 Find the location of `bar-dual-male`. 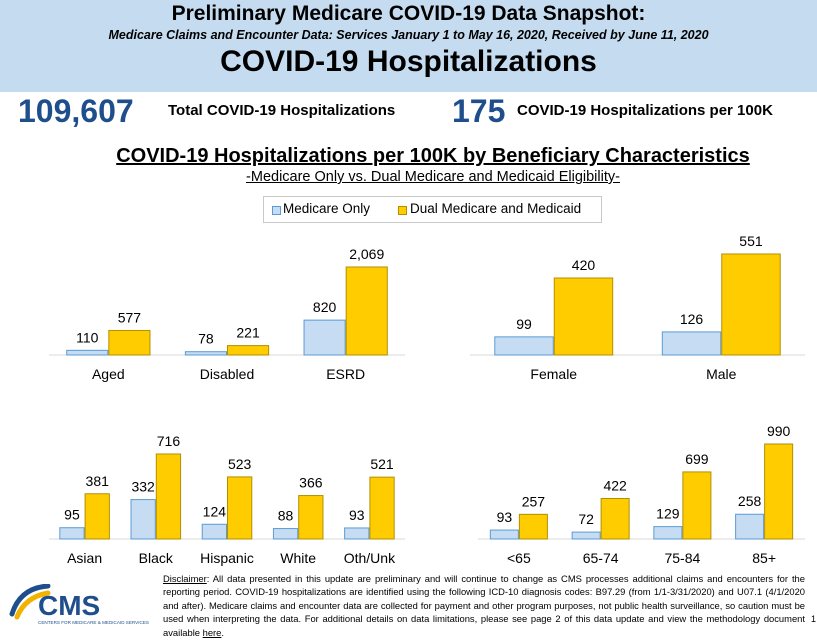

bar-dual-male is located at coordinates (751, 304).